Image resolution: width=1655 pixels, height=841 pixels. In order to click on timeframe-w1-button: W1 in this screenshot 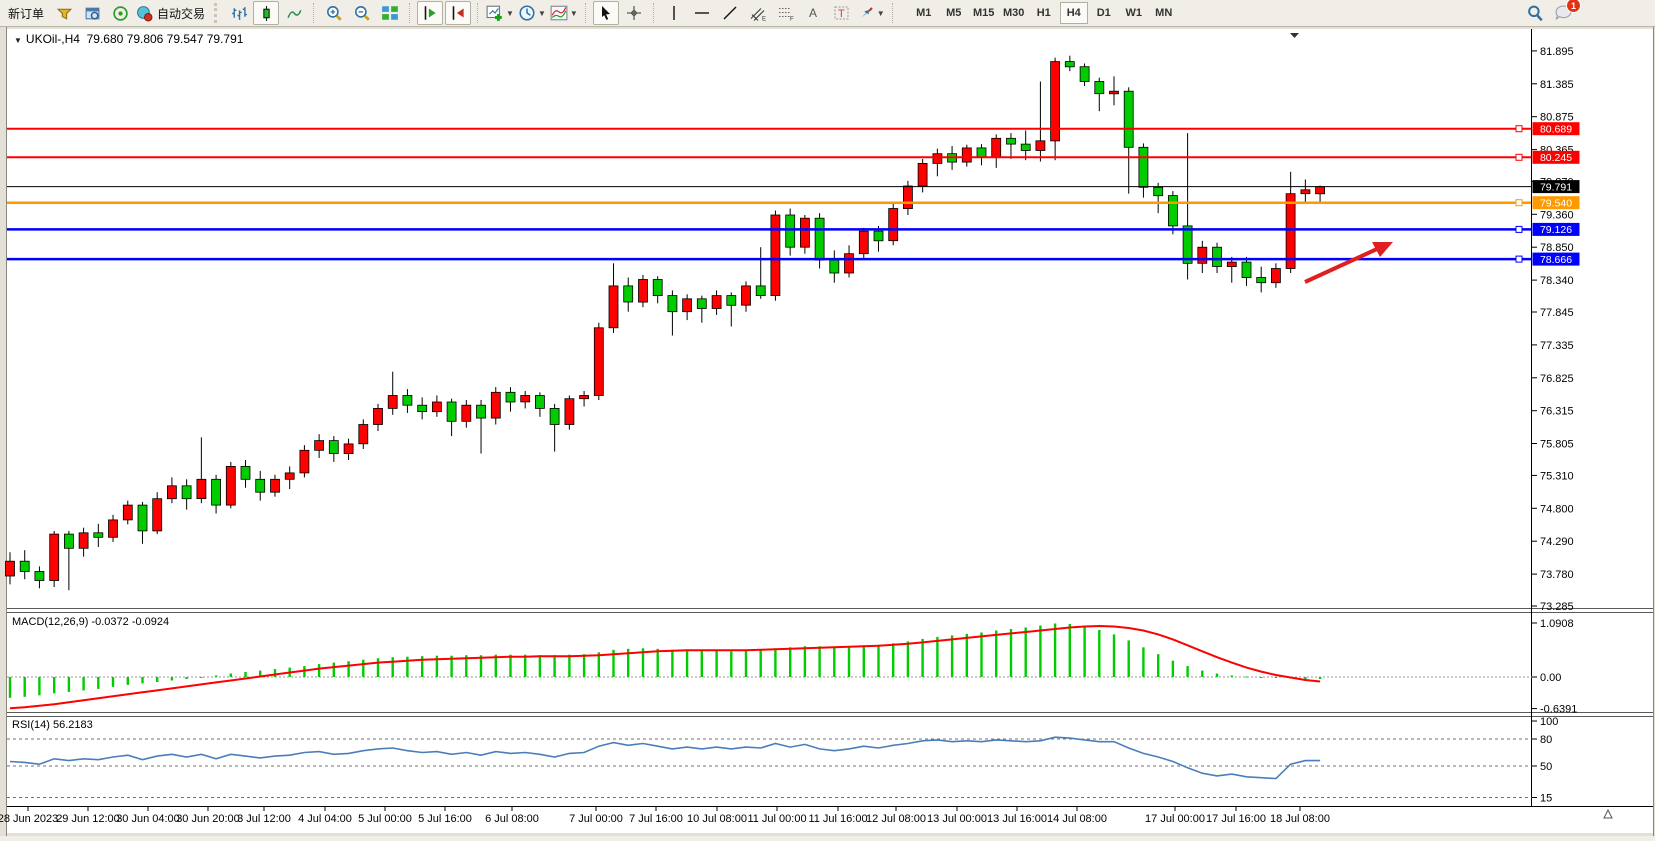, I will do `click(1133, 13)`.